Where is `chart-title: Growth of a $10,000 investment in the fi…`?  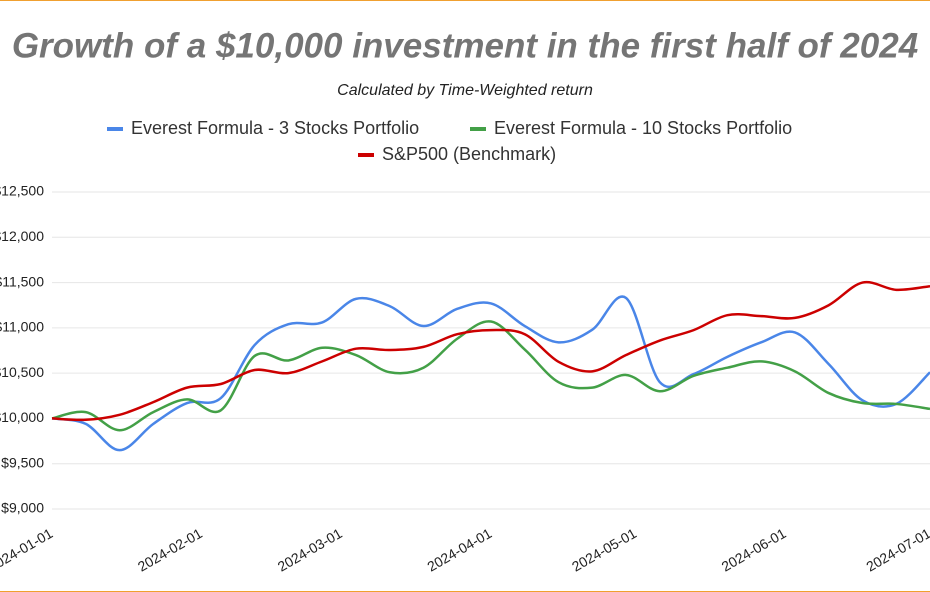 chart-title: Growth of a $10,000 investment in the fi… is located at coordinates (465, 45).